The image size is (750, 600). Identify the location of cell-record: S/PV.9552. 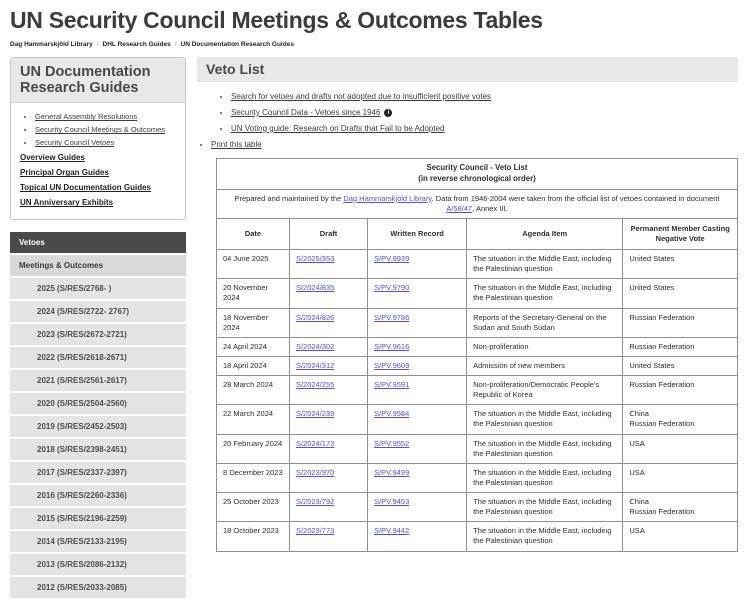
(417, 448).